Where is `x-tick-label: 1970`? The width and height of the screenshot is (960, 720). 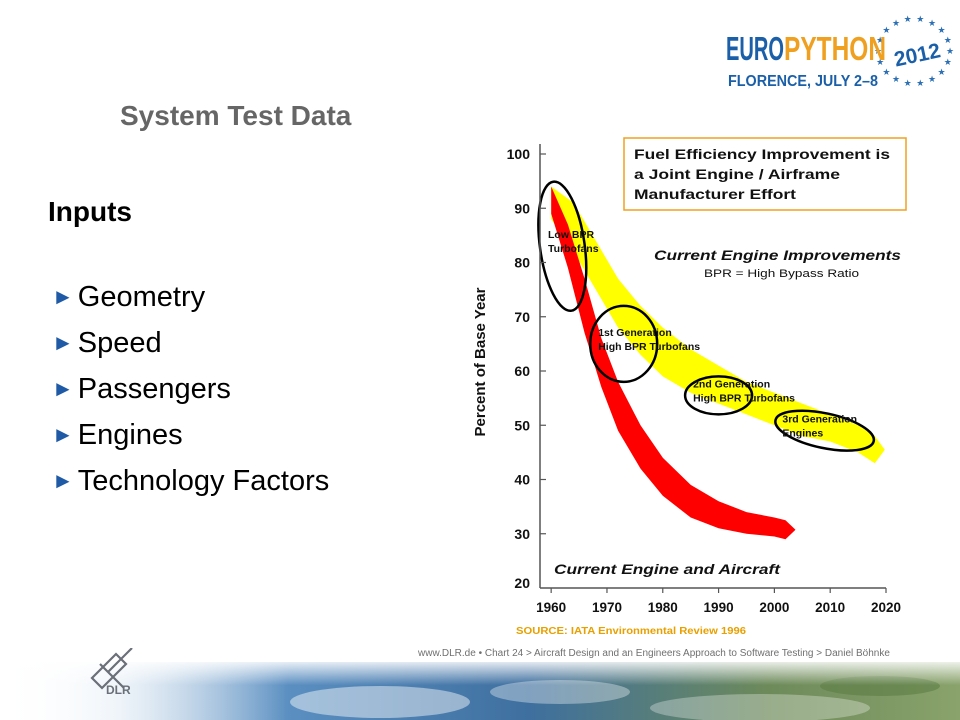 x-tick-label: 1970 is located at coordinates (607, 607).